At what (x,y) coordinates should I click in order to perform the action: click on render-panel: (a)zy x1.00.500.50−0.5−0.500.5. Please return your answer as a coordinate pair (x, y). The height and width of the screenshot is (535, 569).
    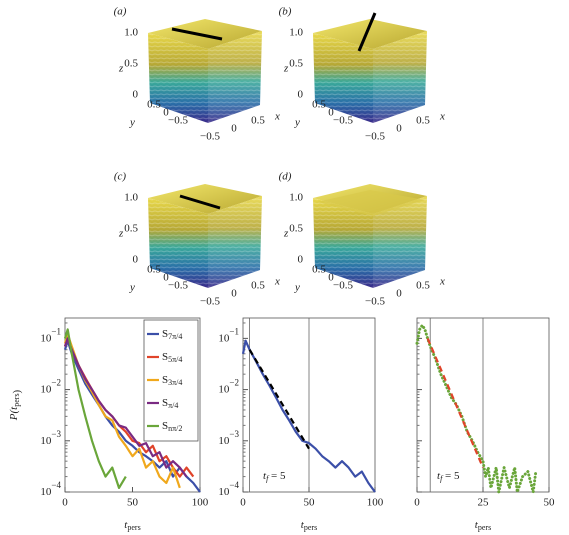
    Looking at the image, I should click on (197, 74).